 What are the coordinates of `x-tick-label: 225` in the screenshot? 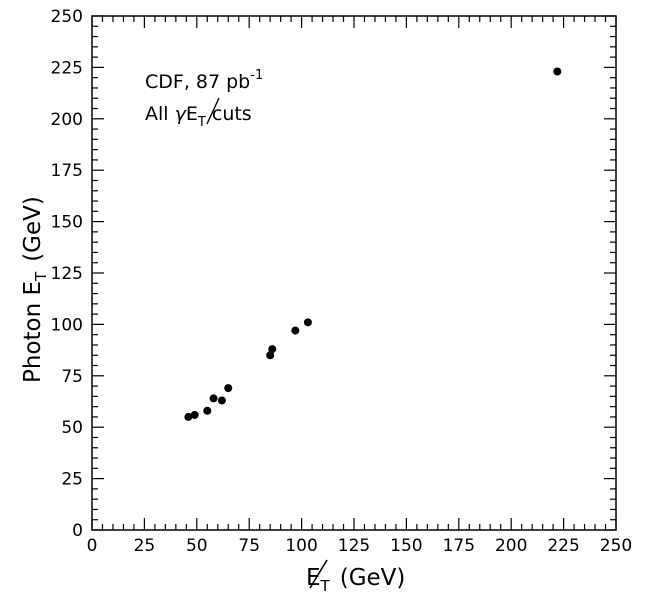 It's located at (563, 546).